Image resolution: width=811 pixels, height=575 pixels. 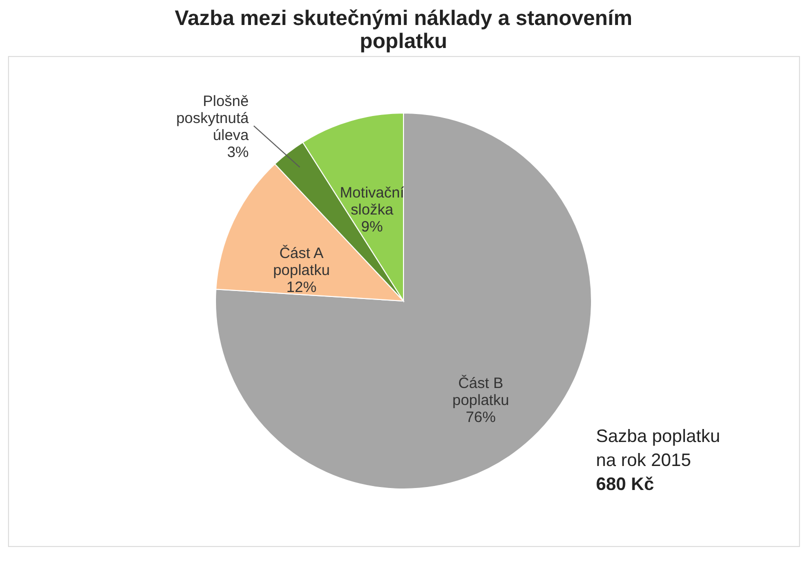 What do you see at coordinates (403, 30) in the screenshot?
I see `chart-title: Vazba mezi skutečnými náklady a stanovením poplatku` at bounding box center [403, 30].